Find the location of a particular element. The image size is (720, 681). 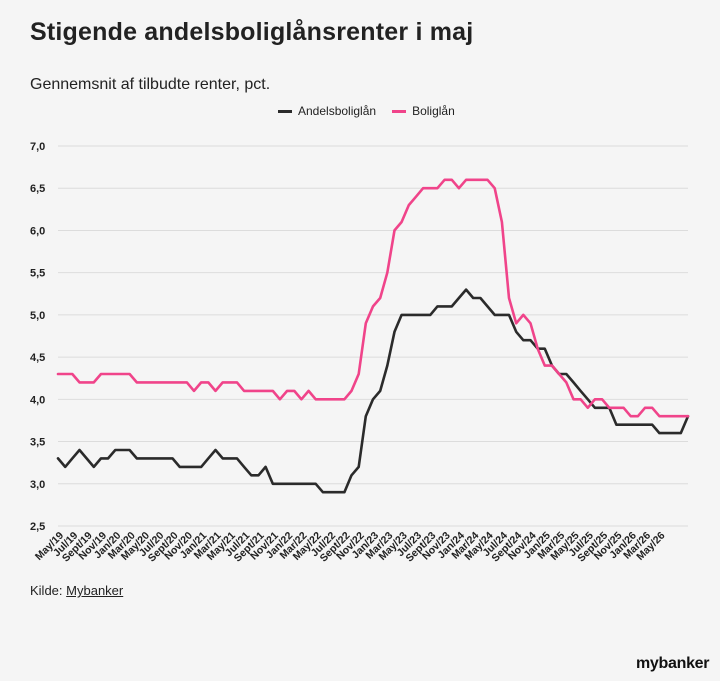

y-tick-label: 6,5 is located at coordinates (37, 189).